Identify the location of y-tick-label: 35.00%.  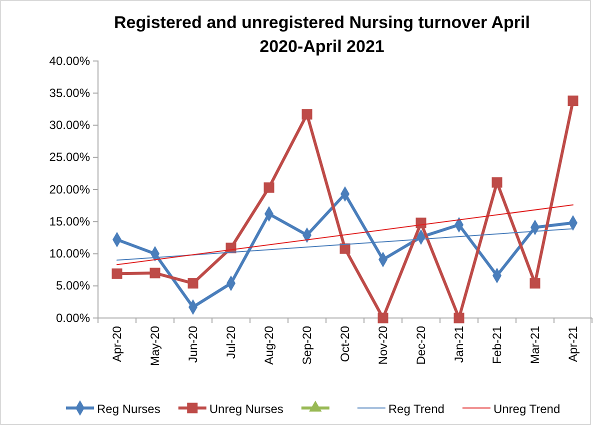
(69, 93).